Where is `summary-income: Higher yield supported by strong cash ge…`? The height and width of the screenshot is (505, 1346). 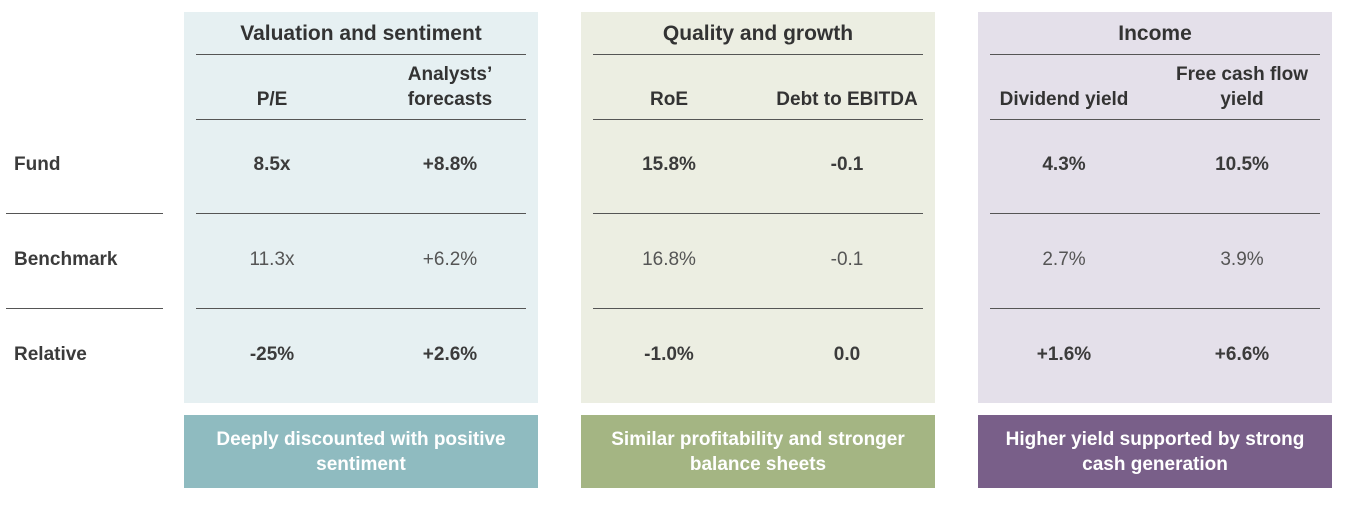
summary-income: Higher yield supported by strong cash ge… is located at coordinates (1155, 451).